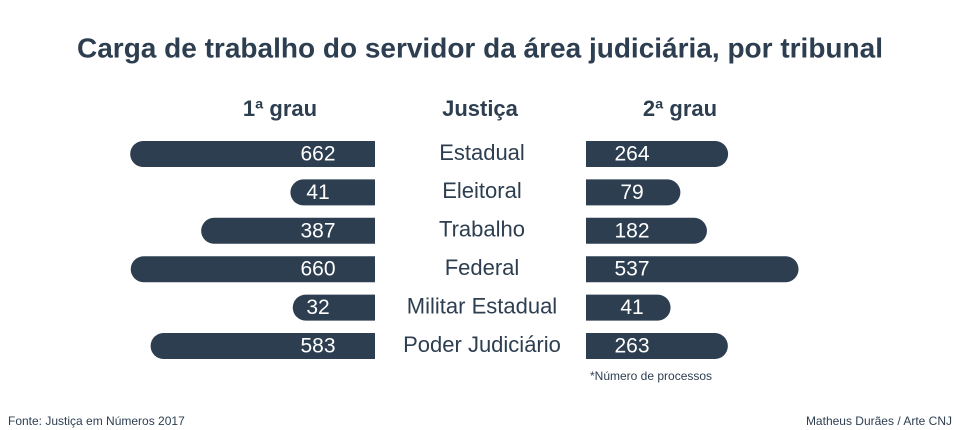 The width and height of the screenshot is (960, 430). I want to click on category-label: Poder Judiciário, so click(482, 344).